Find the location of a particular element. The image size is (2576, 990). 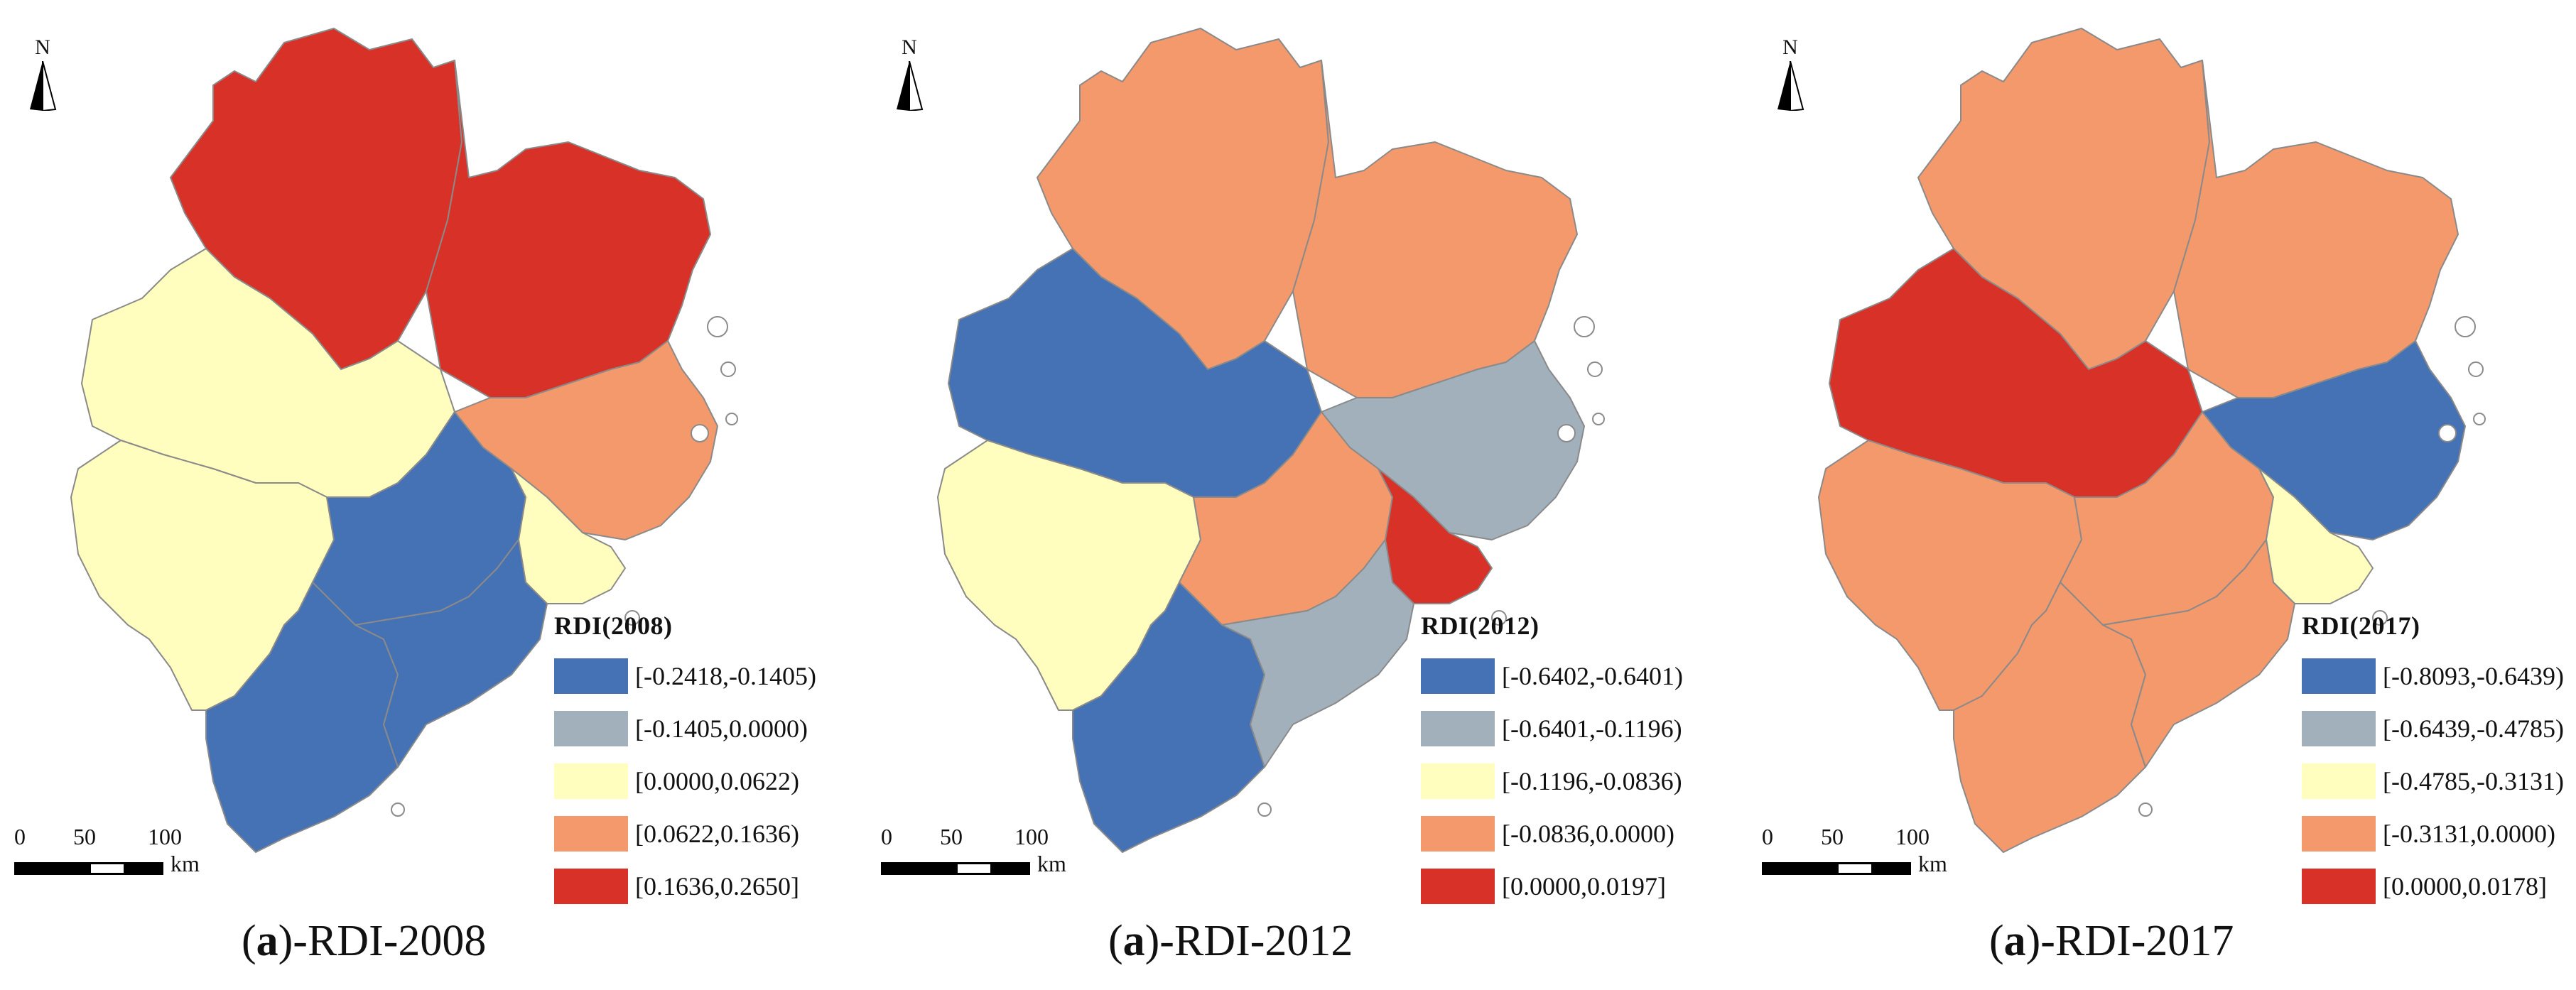

legend-item: [0.1636,0.2650] is located at coordinates (685, 886).